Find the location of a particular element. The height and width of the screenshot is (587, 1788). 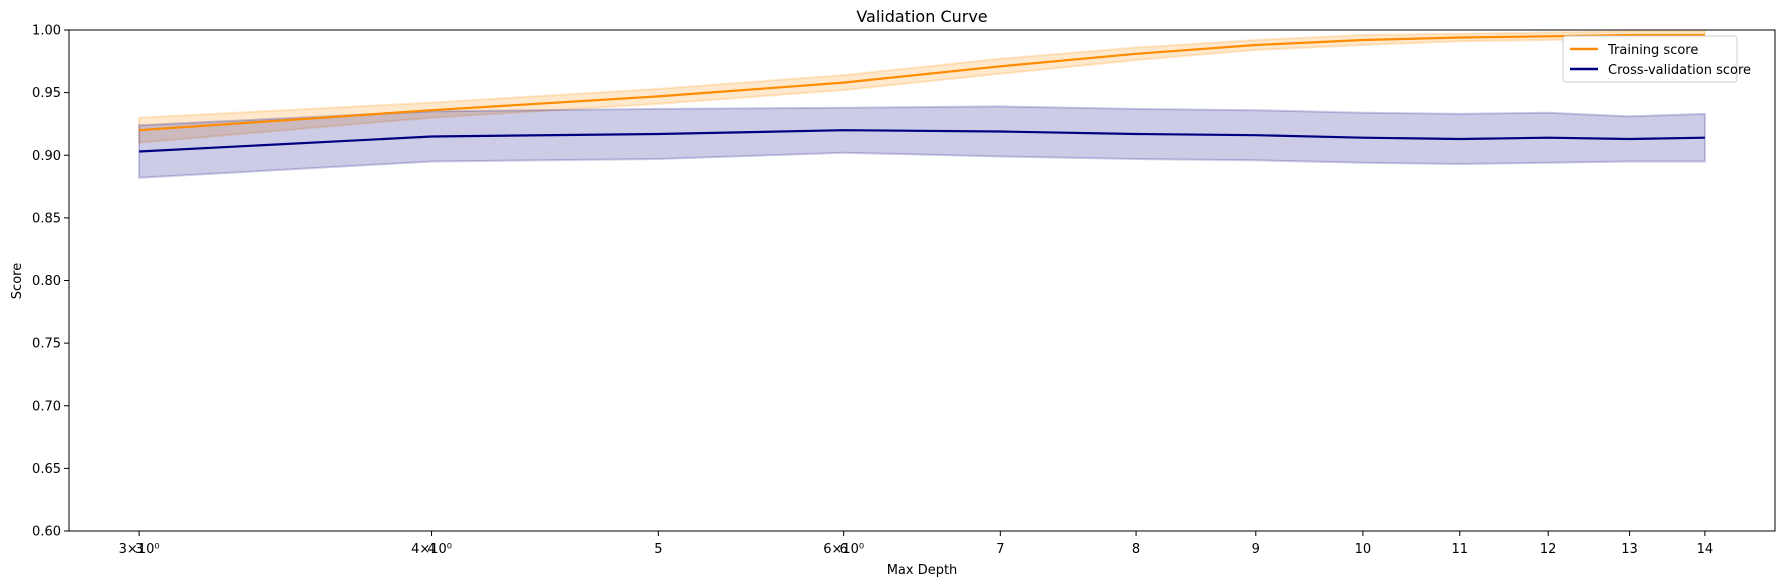

legend-label-training: Training score is located at coordinates (1652, 50).